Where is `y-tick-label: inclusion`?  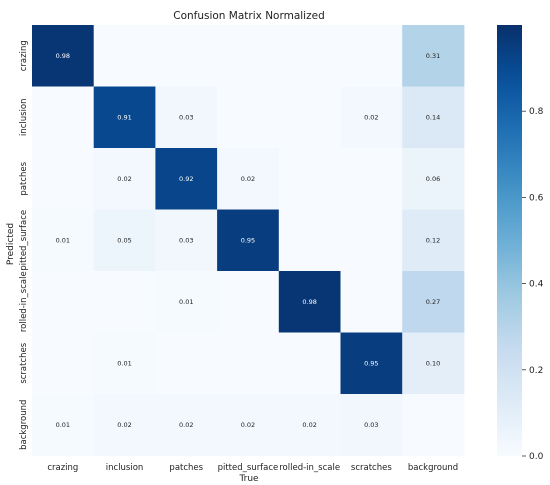 y-tick-label: inclusion is located at coordinates (24, 117).